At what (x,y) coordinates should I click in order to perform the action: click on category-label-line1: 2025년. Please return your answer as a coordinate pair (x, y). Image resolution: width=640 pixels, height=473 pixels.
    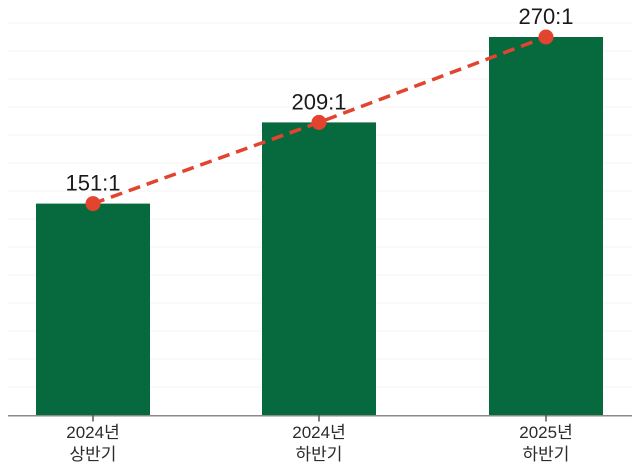
    Looking at the image, I should click on (545, 432).